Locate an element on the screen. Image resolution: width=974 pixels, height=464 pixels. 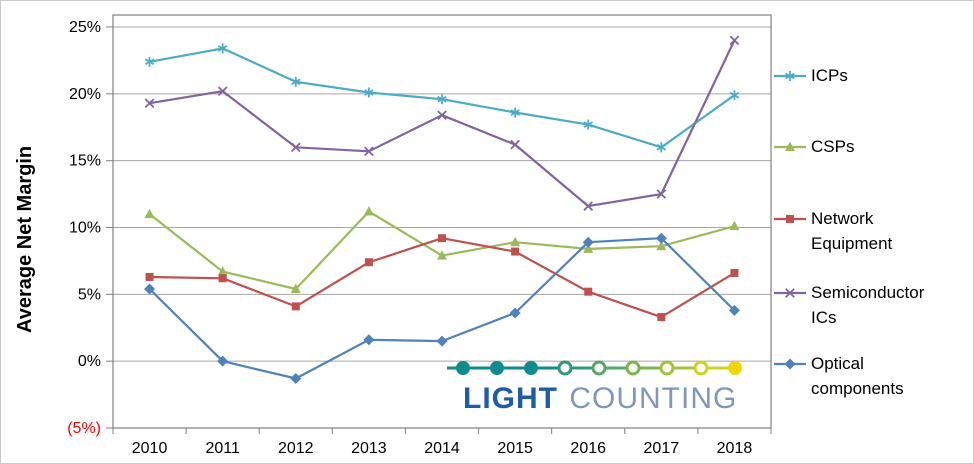
y-tick-label: 15% is located at coordinates (85, 161).